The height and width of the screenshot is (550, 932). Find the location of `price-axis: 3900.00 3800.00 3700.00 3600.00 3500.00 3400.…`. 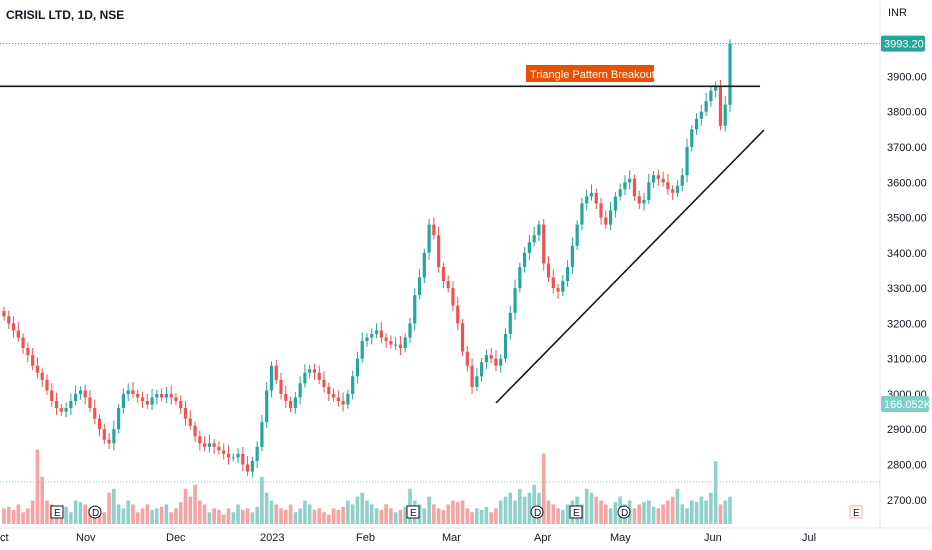

price-axis: 3900.00 3800.00 3700.00 3600.00 3500.00 3400.… is located at coordinates (903, 264).